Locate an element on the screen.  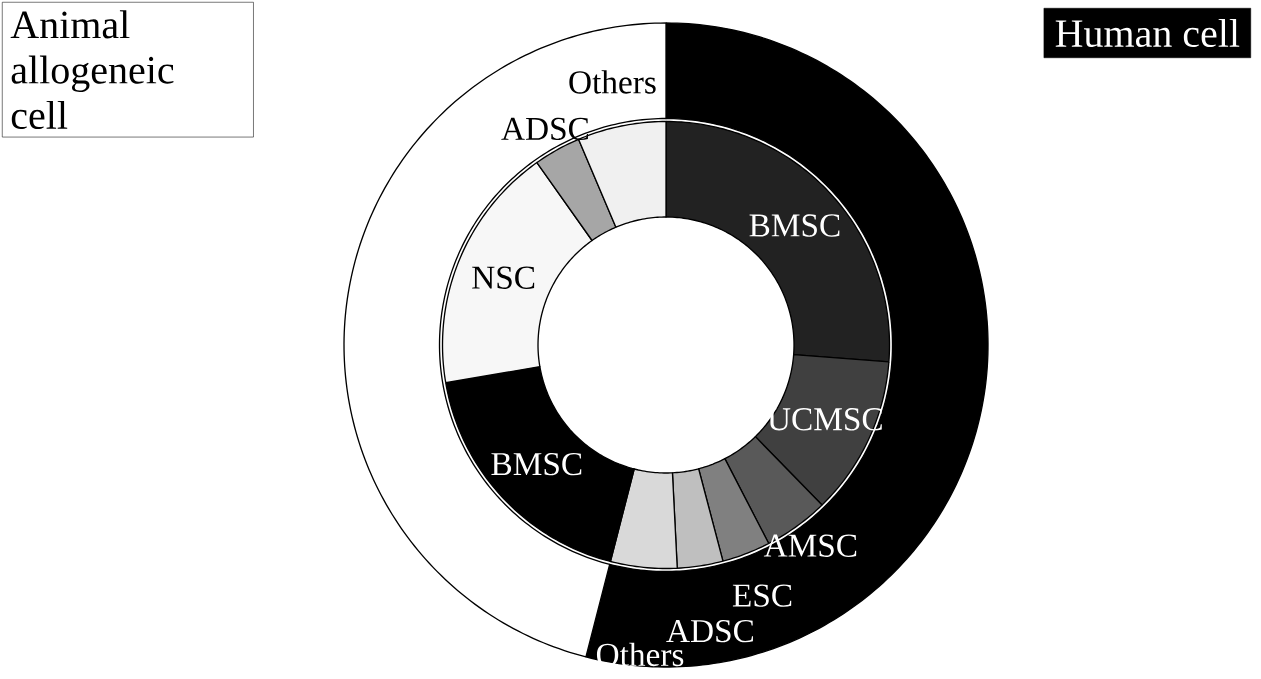
slice-label: Human cell is located at coordinates (1147, 33).